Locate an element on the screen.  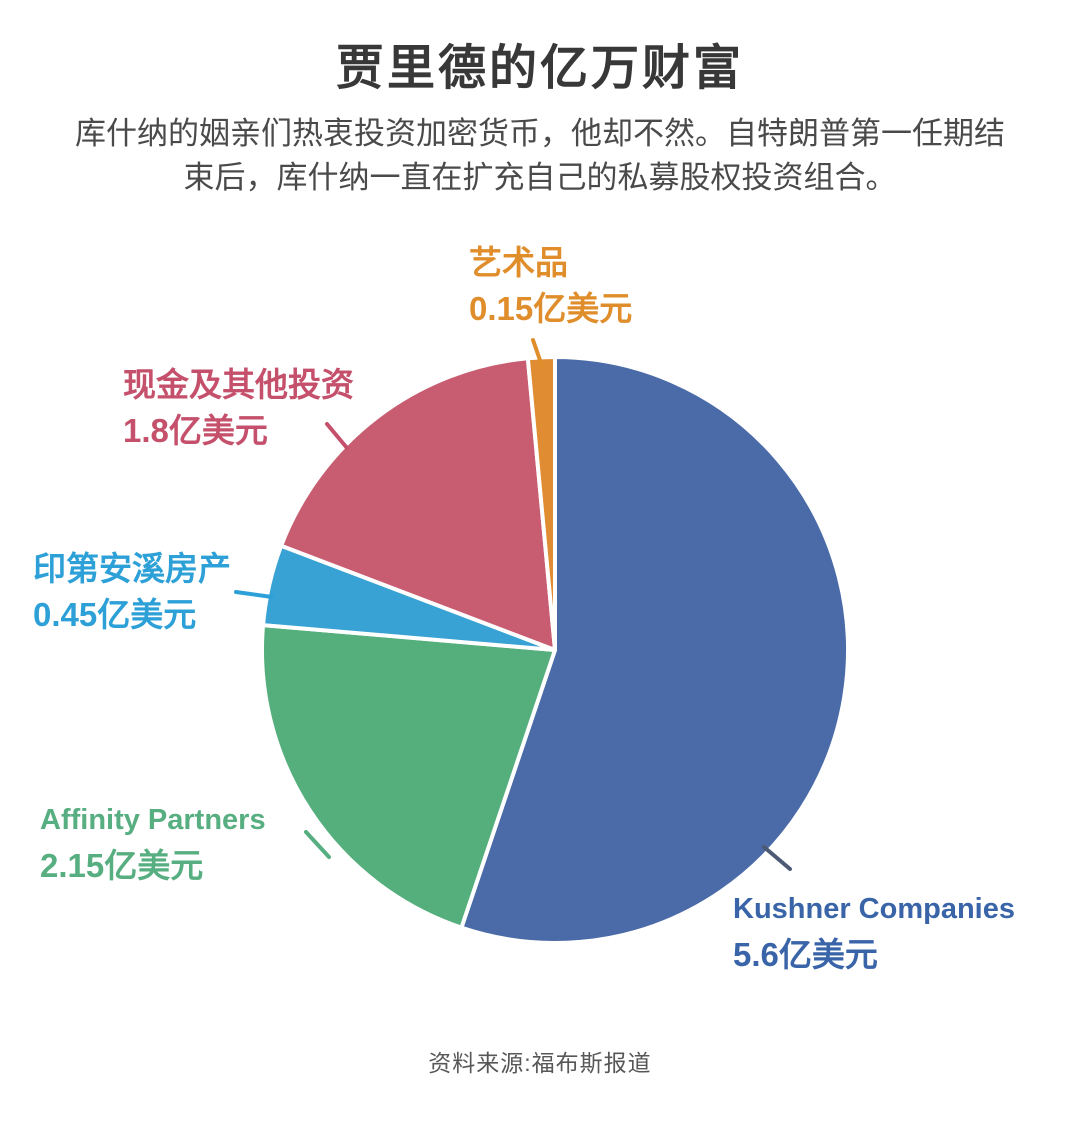
slice-name-indian-creek: 印第安溪房产 is located at coordinates (132, 568).